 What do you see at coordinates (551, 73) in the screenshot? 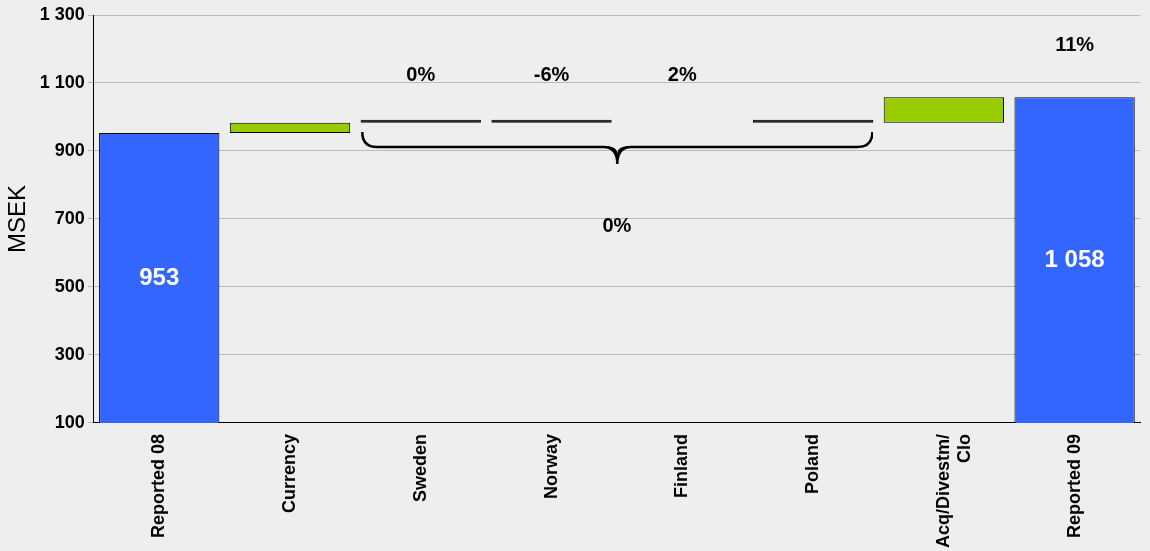
I see `annotation: -6%` at bounding box center [551, 73].